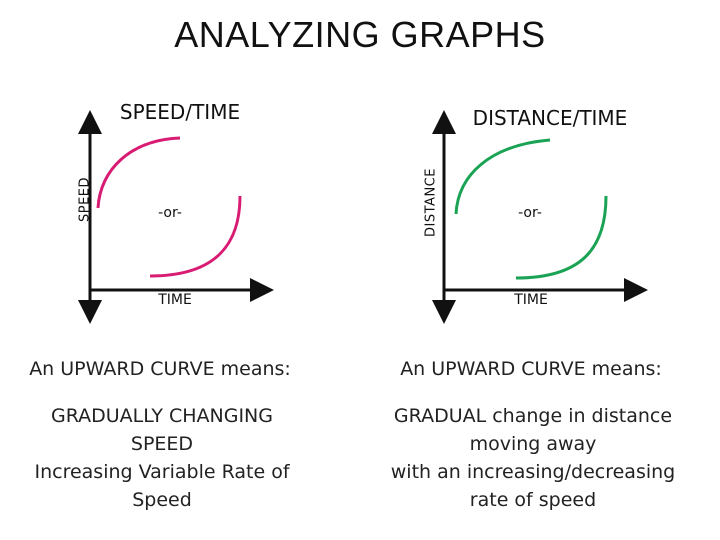 This screenshot has width=720, height=540. I want to click on speed-description-line: Increasing Variable Rate of, so click(162, 472).